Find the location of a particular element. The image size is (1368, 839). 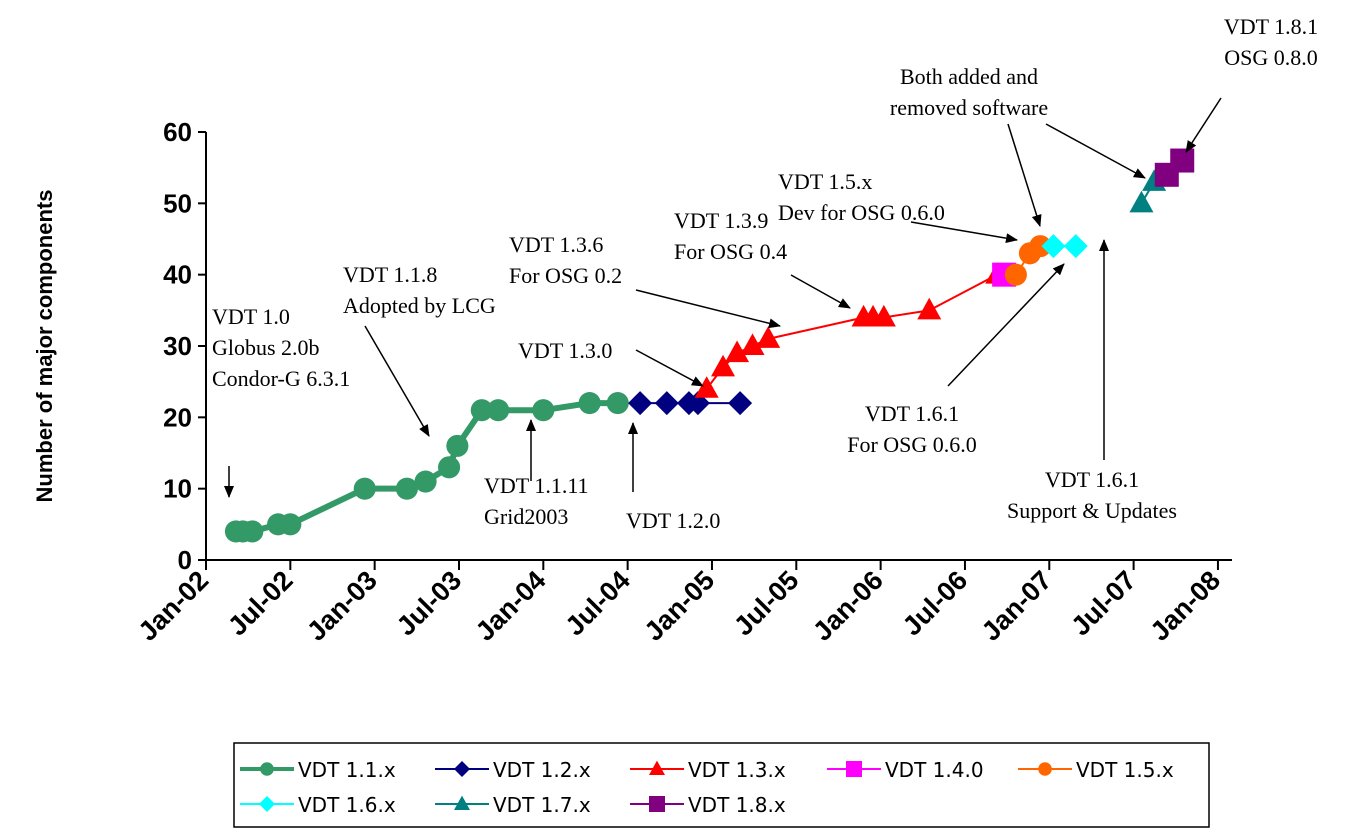

x-tick-label: Jul-03 is located at coordinates (429, 603).